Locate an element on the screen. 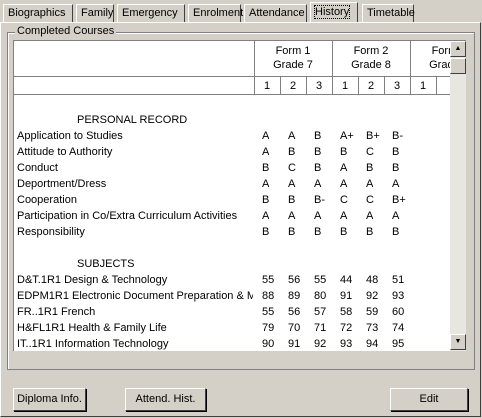 The width and height of the screenshot is (482, 418). grade-value: 94 is located at coordinates (372, 344).